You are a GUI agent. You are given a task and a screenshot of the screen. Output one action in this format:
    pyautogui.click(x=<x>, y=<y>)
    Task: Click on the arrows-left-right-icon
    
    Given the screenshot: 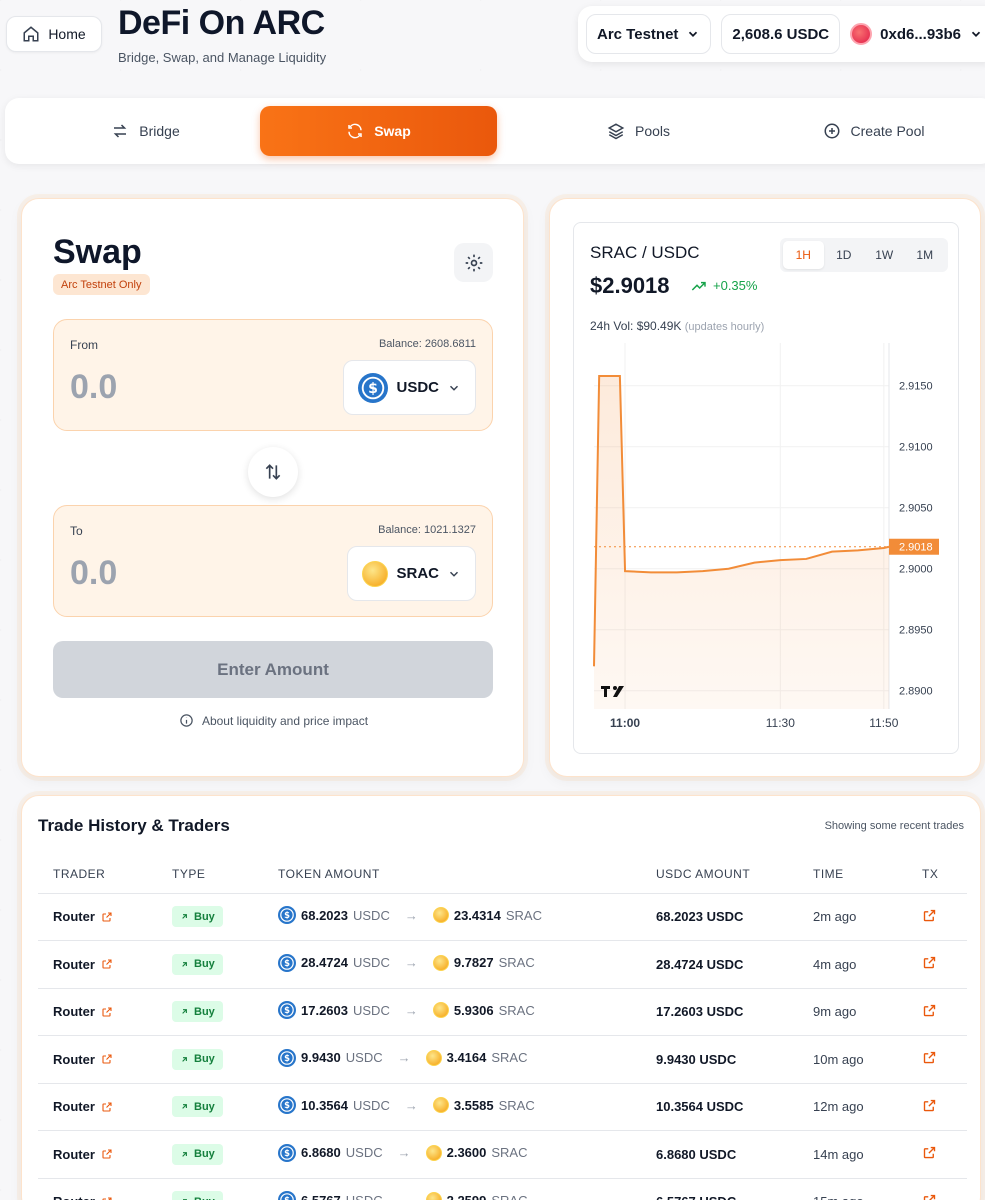 What is the action you would take?
    pyautogui.click(x=120, y=131)
    